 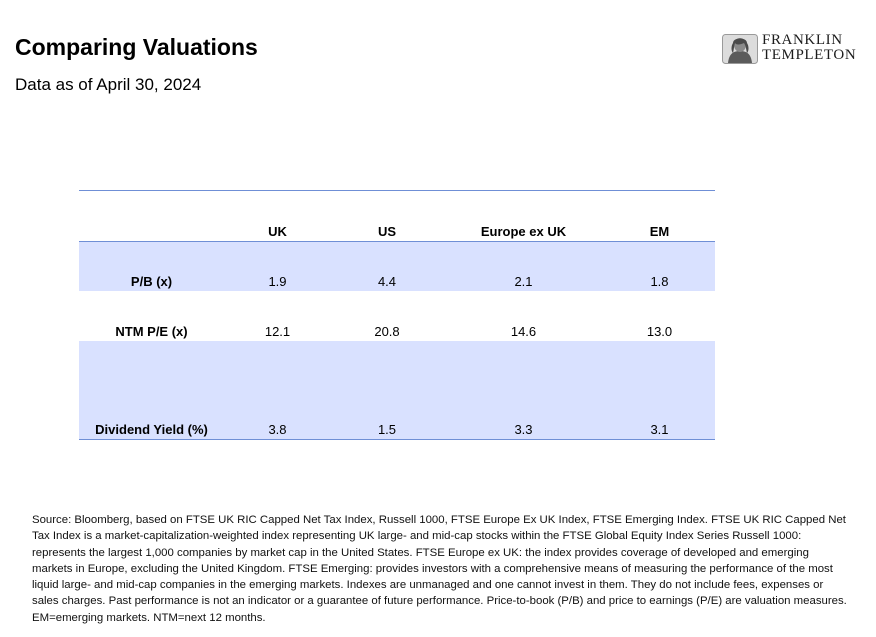 What do you see at coordinates (740, 49) in the screenshot?
I see `benjamin-franklin-portrait-icon` at bounding box center [740, 49].